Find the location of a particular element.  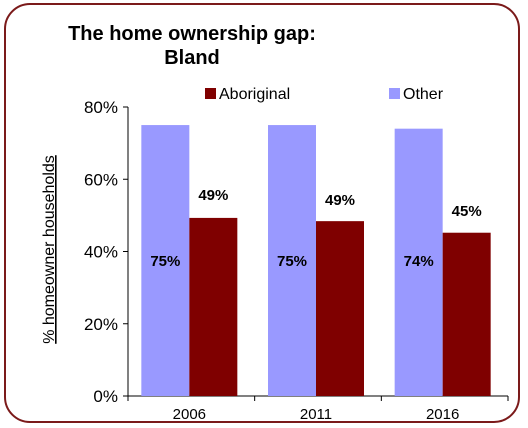

data-label-other-2006: 75% is located at coordinates (165, 261).